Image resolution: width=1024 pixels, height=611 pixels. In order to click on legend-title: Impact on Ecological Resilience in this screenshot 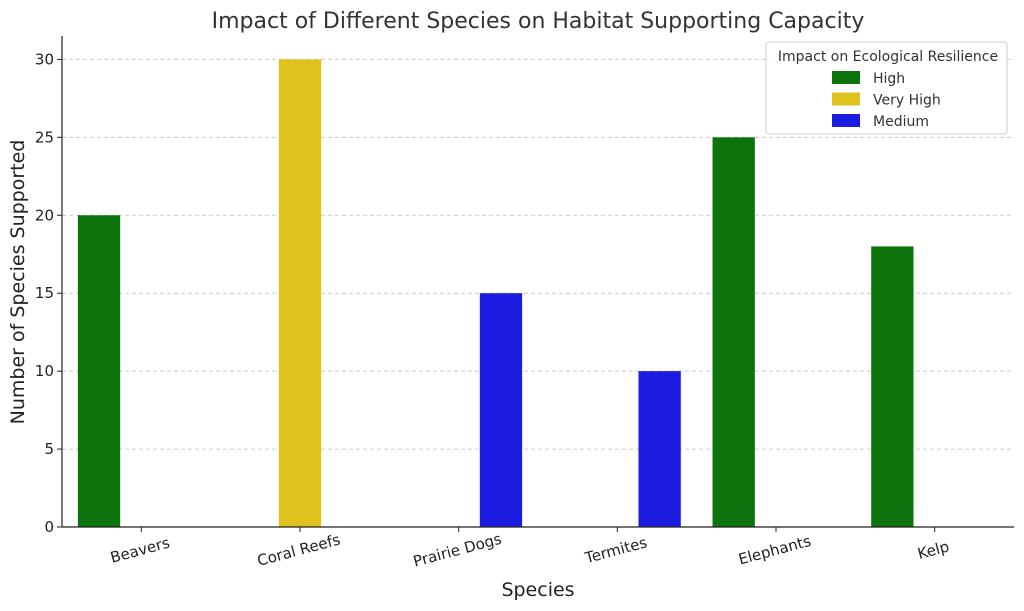, I will do `click(888, 57)`.